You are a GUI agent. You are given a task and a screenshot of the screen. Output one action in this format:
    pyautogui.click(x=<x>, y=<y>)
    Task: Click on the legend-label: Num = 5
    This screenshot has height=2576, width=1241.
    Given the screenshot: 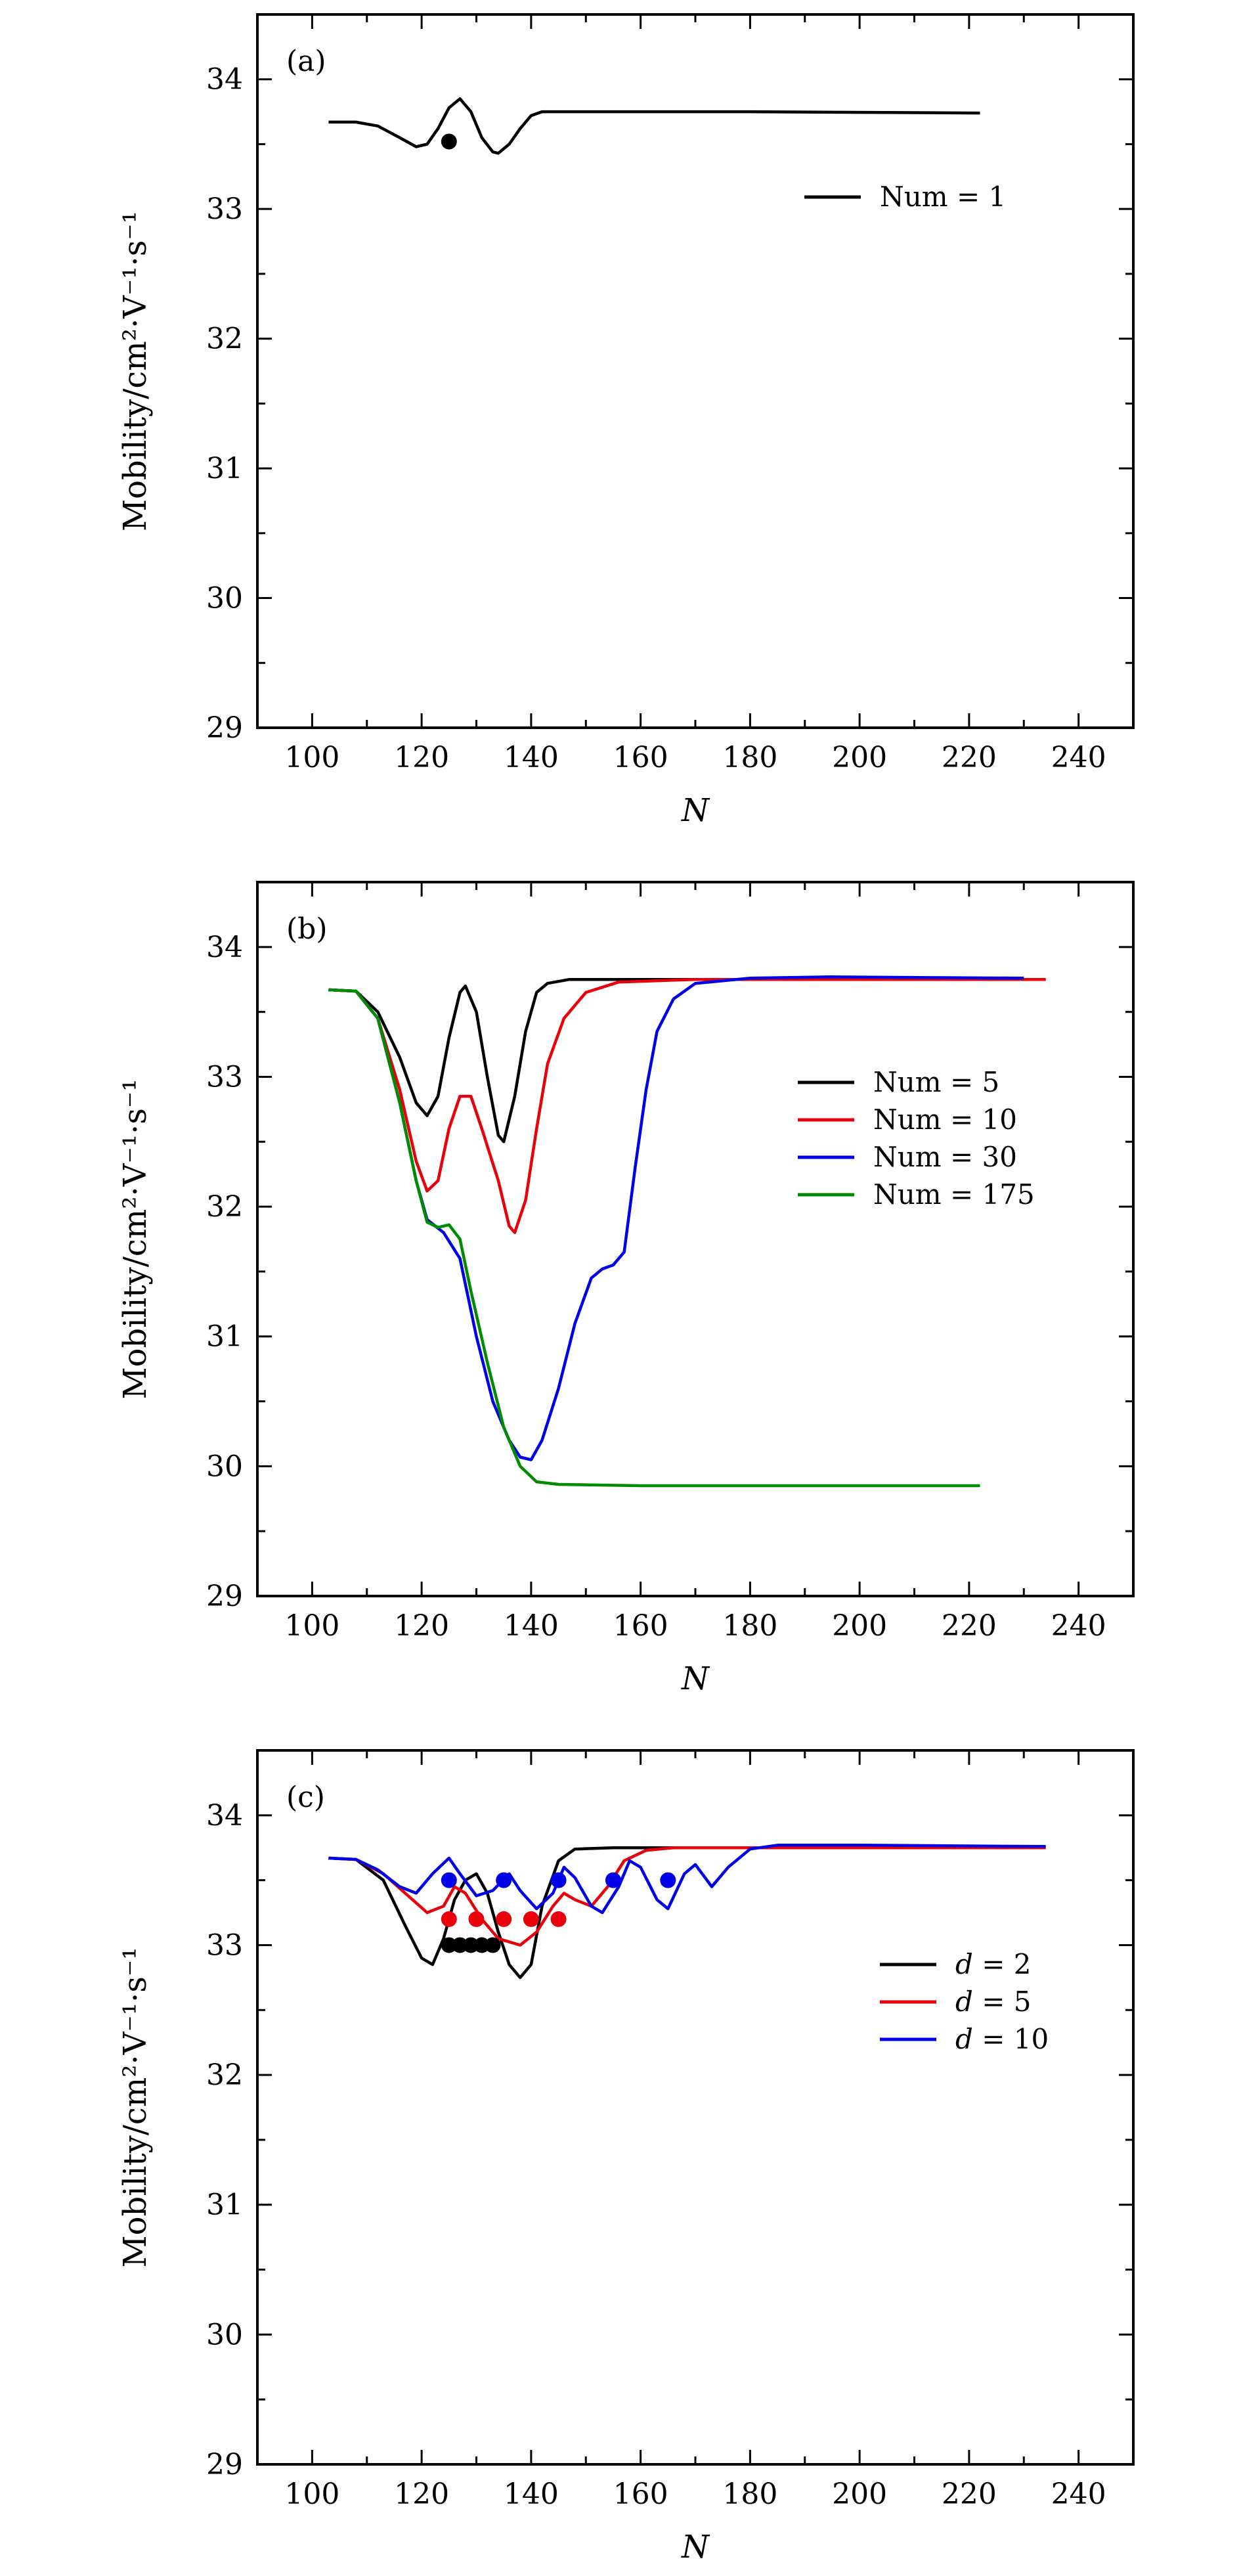 What is the action you would take?
    pyautogui.click(x=936, y=1082)
    